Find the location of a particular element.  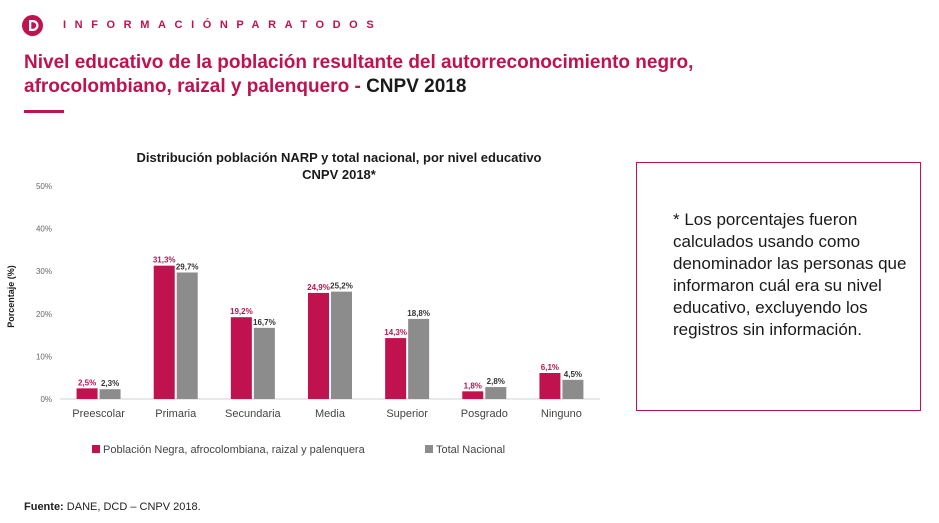

y-tick-label: 10% is located at coordinates (44, 356).